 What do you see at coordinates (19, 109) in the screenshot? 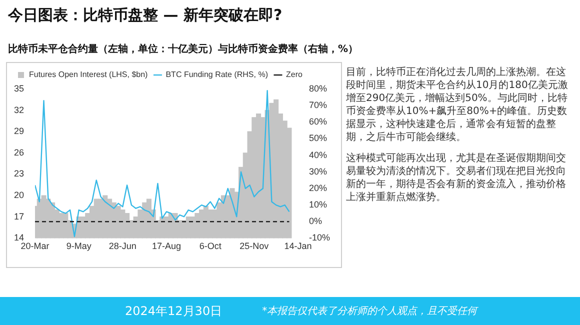
I see `y-tick-label: 32` at bounding box center [19, 109].